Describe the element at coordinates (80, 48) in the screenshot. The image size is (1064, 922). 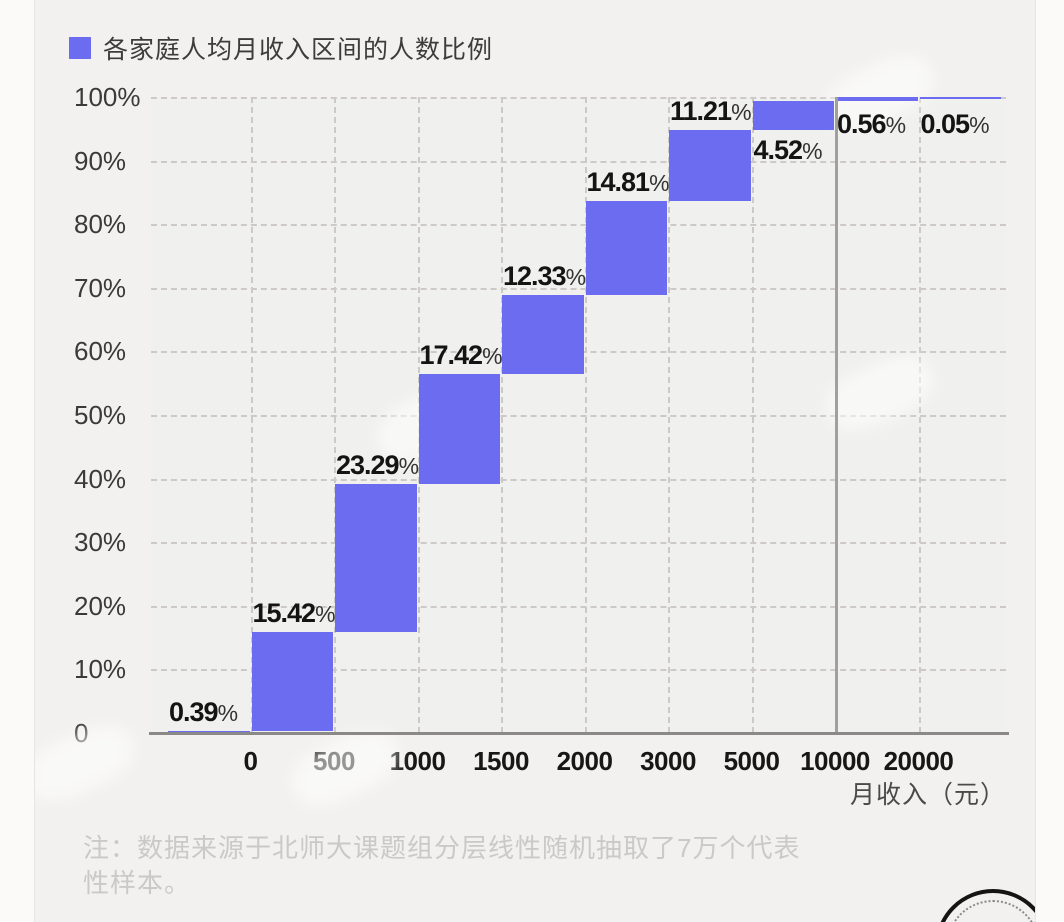
I see `legend-swatch-icon` at that location.